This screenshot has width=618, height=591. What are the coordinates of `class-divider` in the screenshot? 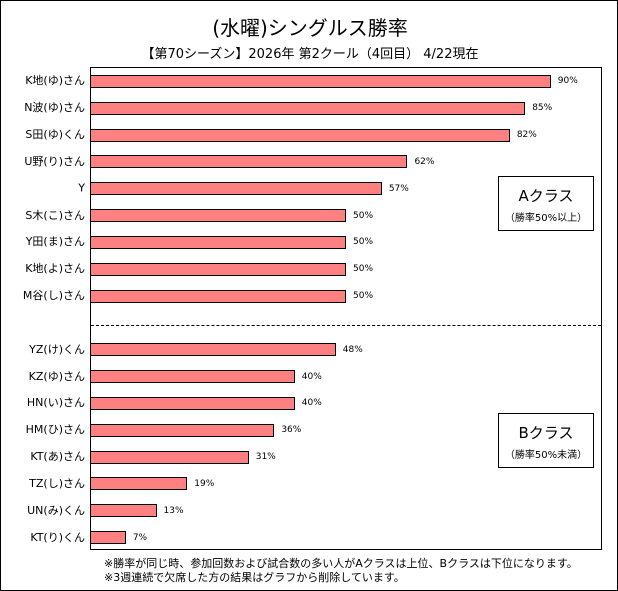 It's located at (346, 325).